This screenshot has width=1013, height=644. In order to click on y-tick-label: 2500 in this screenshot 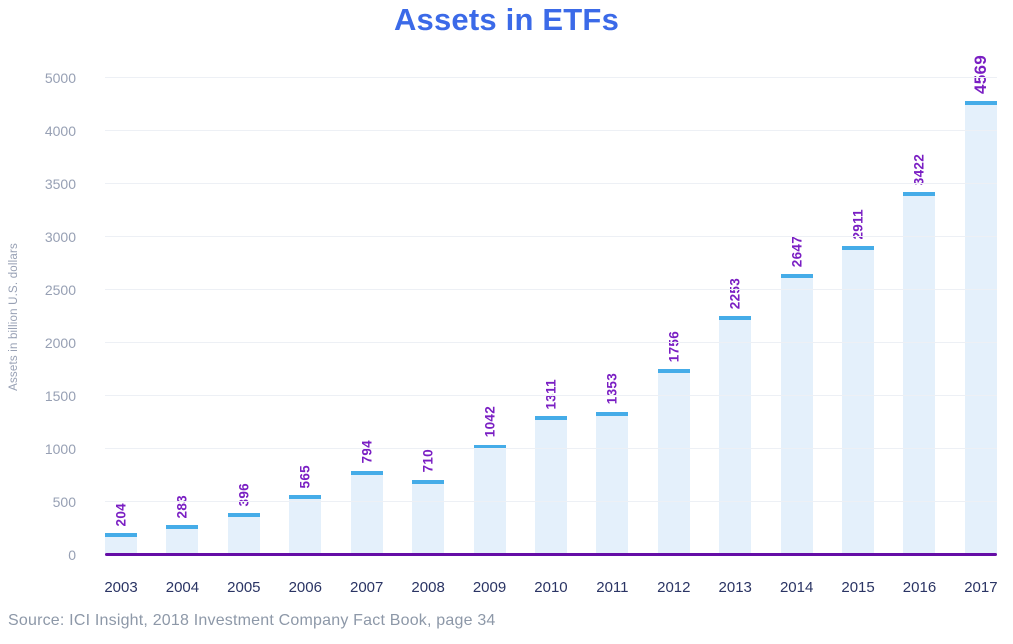, I will do `click(60, 290)`.